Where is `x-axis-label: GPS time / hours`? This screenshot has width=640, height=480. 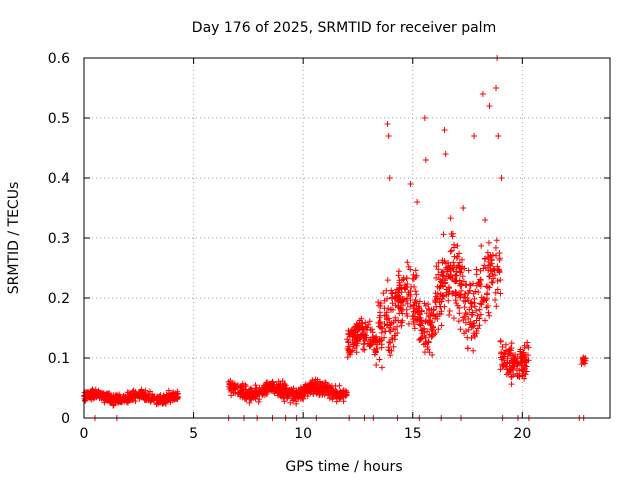 x-axis-label: GPS time / hours is located at coordinates (343, 467).